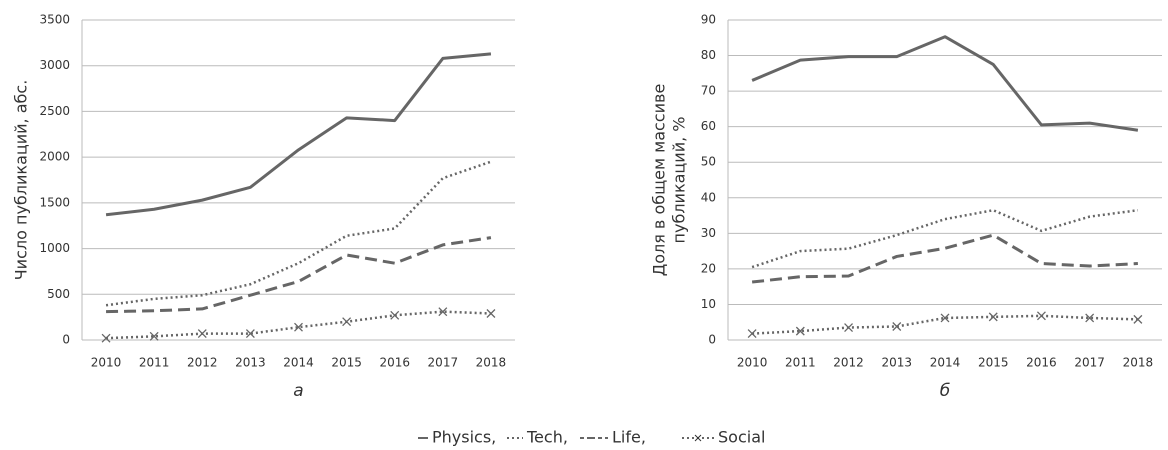 The width and height of the screenshot is (1168, 450). Describe the element at coordinates (708, 268) in the screenshot. I see `y-tick-label: 20` at that location.